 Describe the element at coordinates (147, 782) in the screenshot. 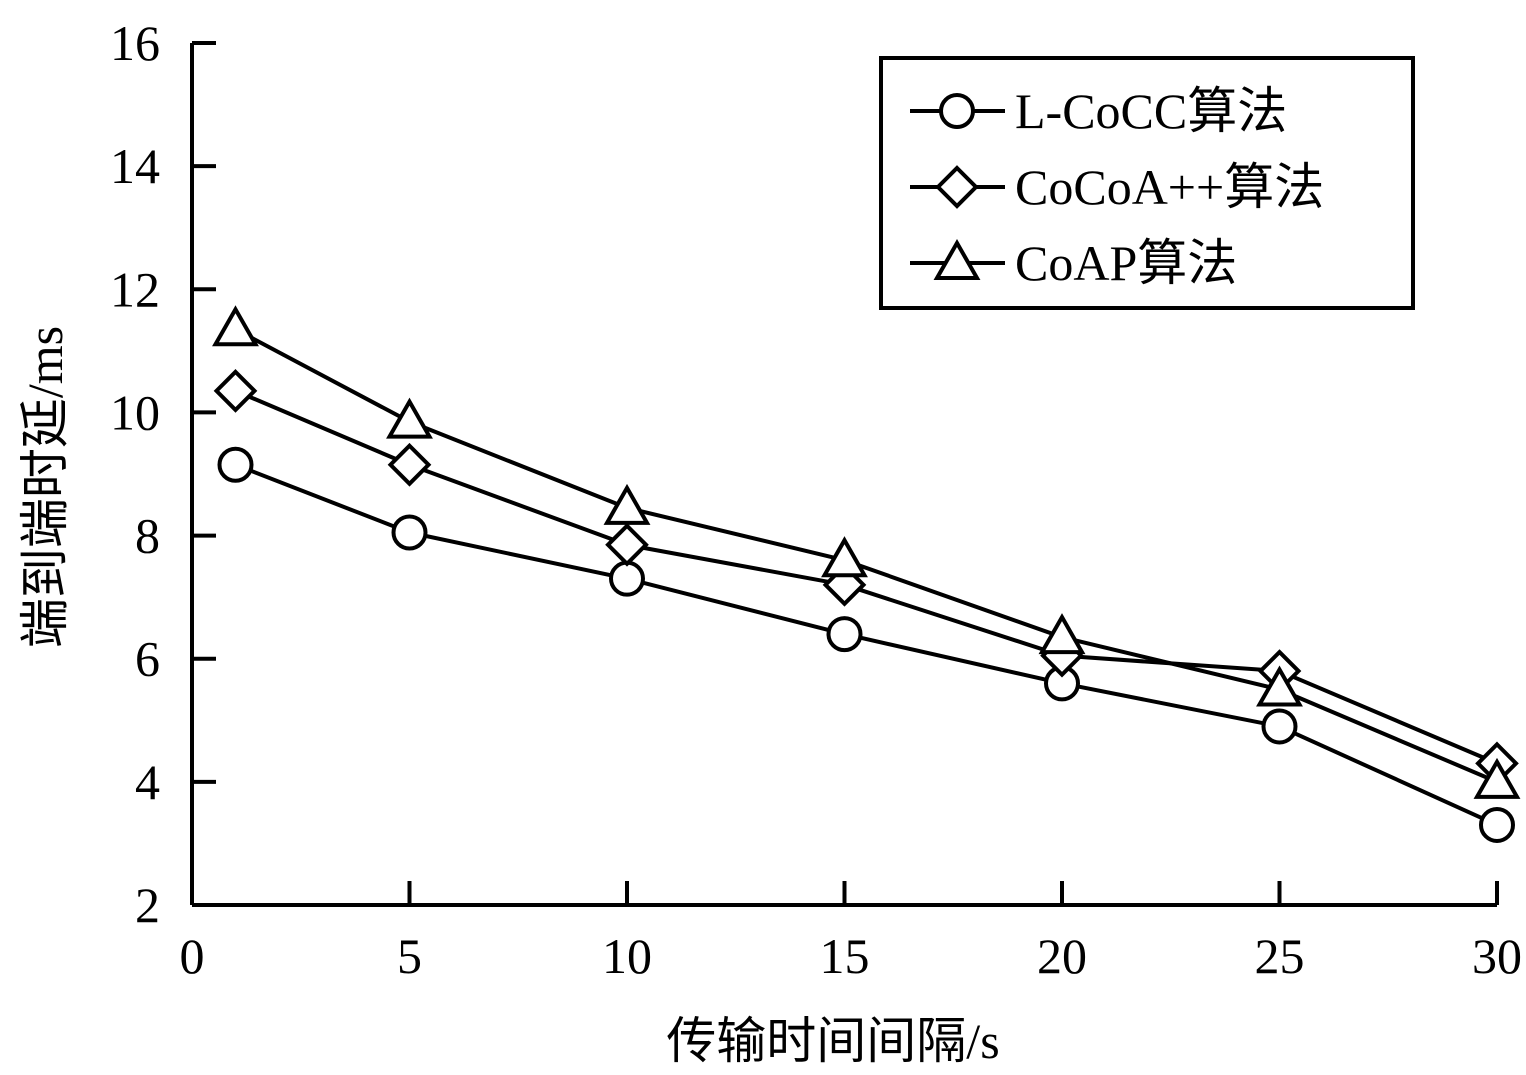

I see `y-tick-label: 4` at that location.